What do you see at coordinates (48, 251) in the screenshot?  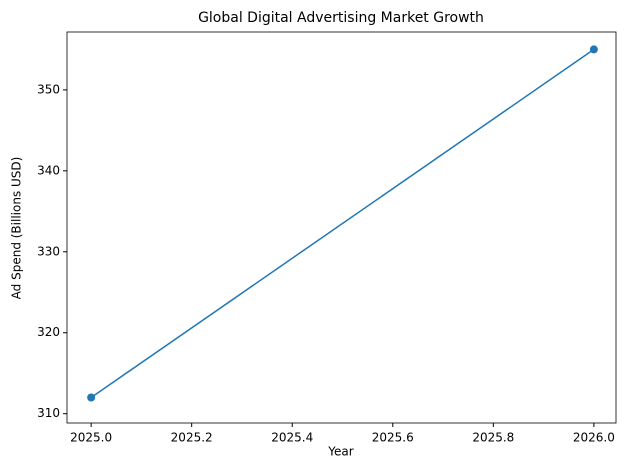 I see `y-tick-label: 330` at bounding box center [48, 251].